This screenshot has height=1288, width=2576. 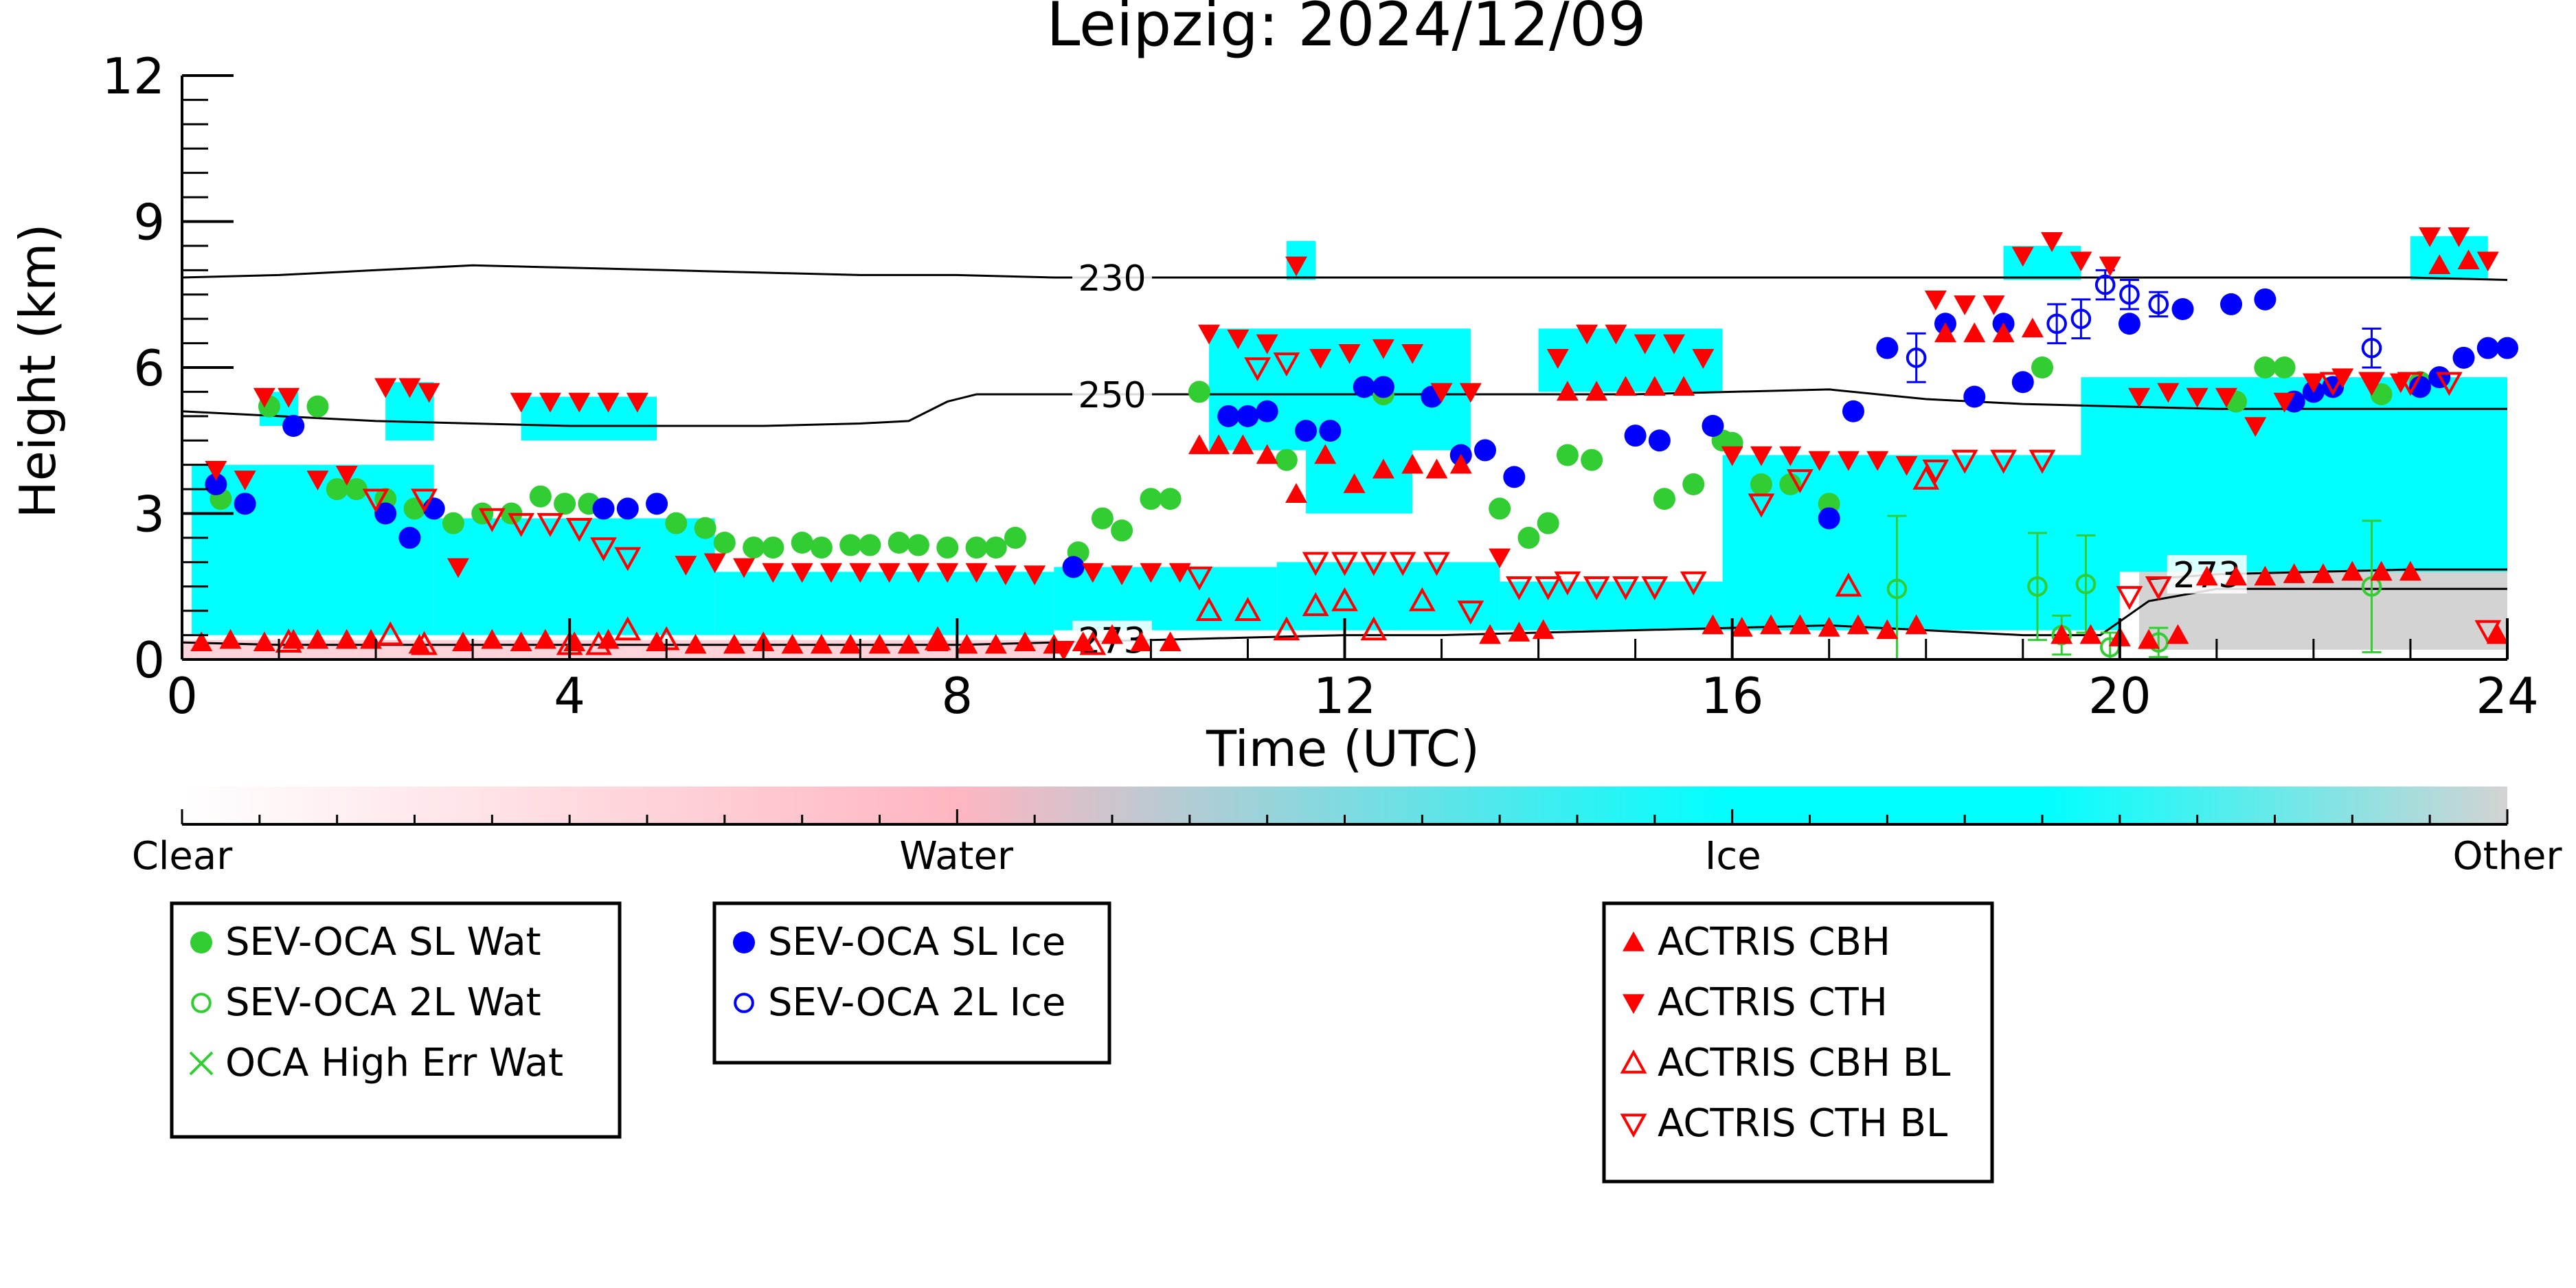 What do you see at coordinates (1347, 833) in the screenshot?
I see `classification-colorbar: Clear Water Ice Other` at bounding box center [1347, 833].